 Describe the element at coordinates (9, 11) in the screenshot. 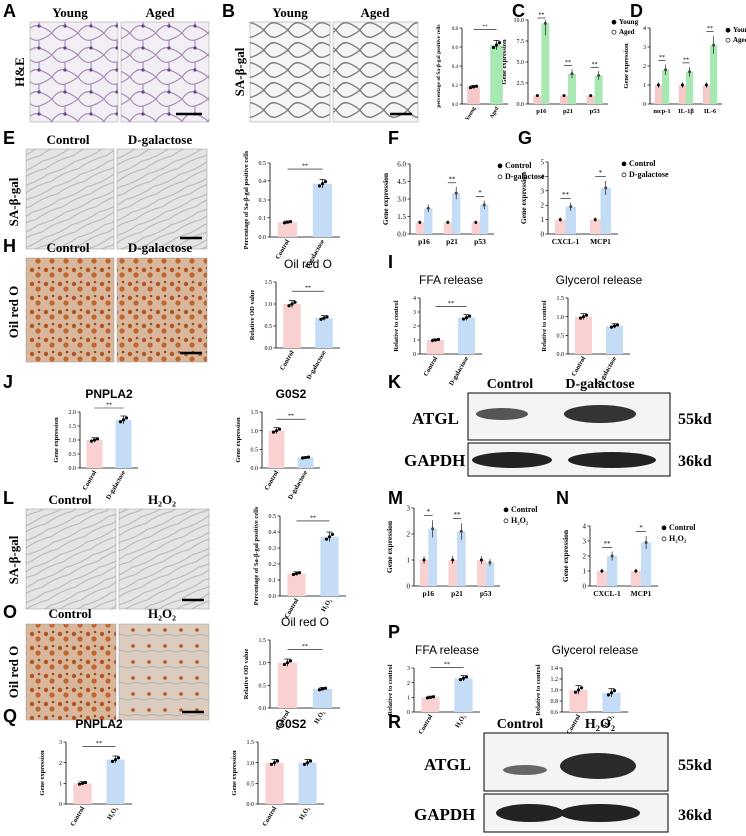

I see `panel-letter-a: A` at that location.